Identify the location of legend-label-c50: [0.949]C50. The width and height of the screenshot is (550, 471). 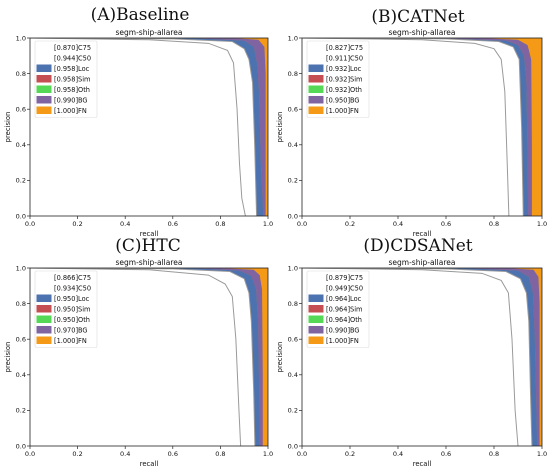
(344, 289).